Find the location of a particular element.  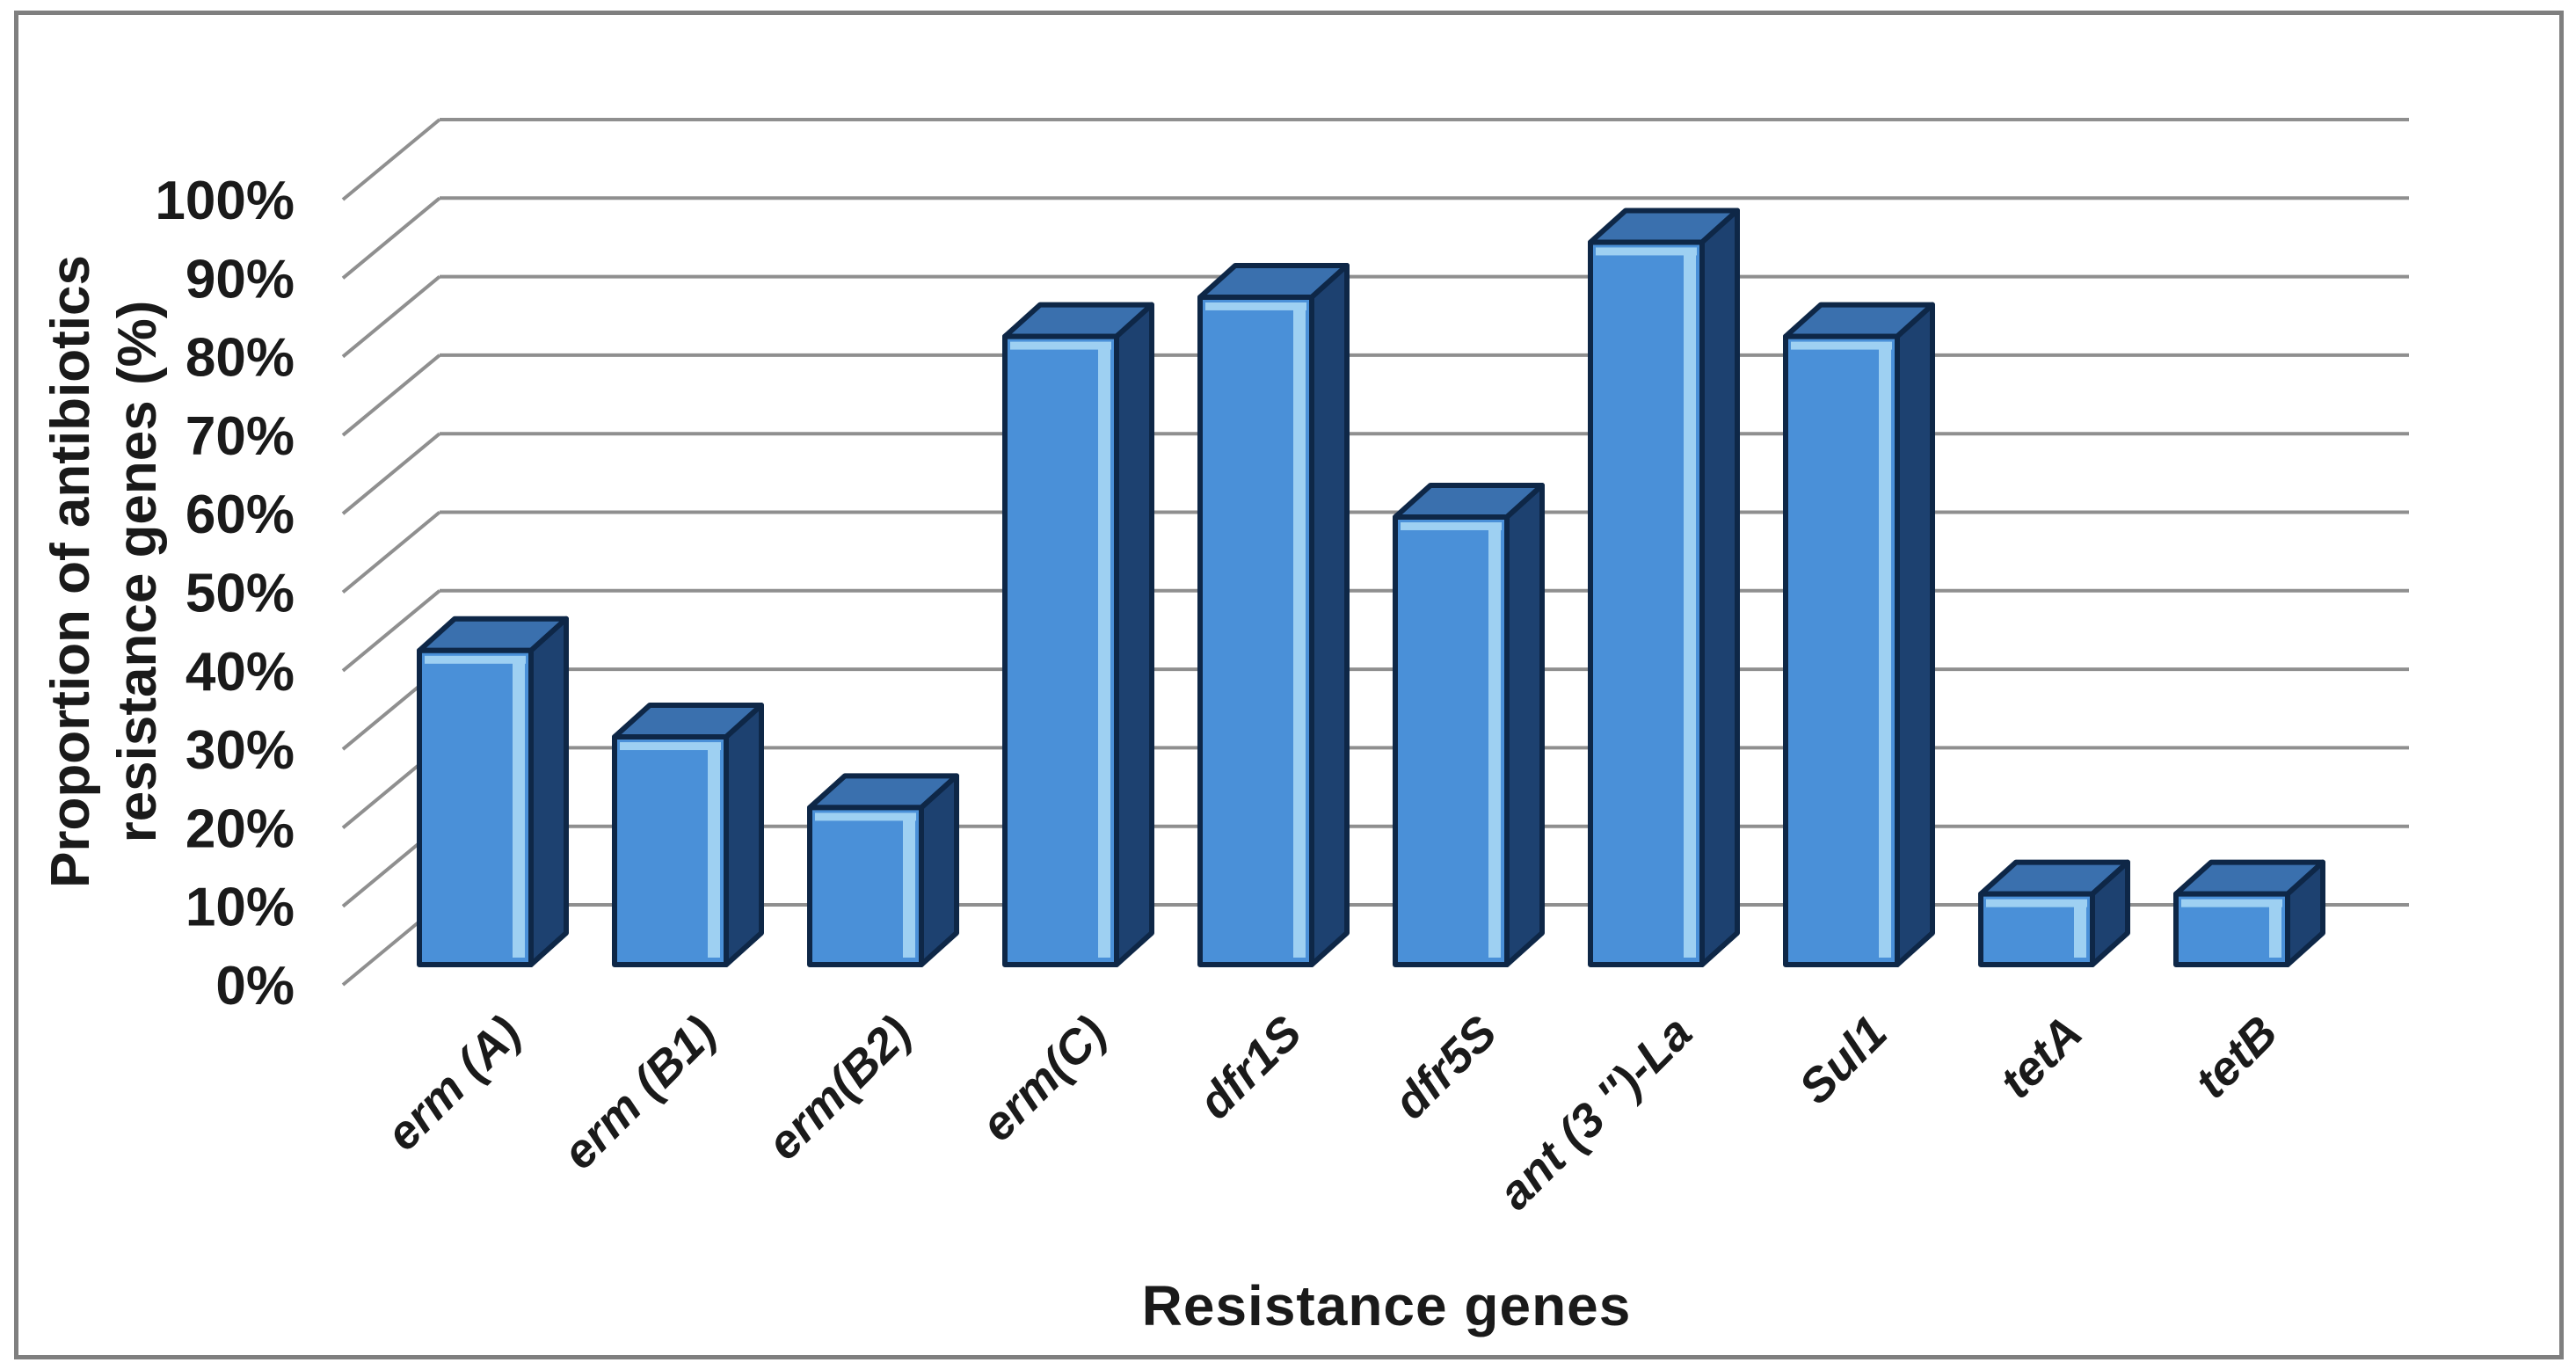

y-axis-tick-labels: 0% 10% 20% 30% 40% 50% 60% 70% 80% 90% 100% is located at coordinates (225, 594).